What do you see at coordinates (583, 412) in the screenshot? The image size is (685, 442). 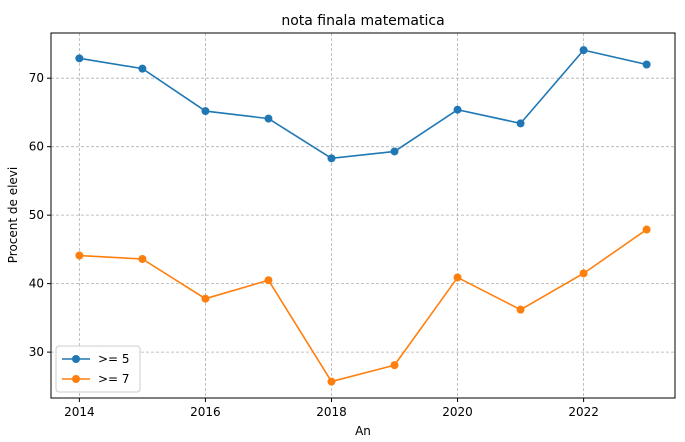 I see `x-tick-label: 2022` at bounding box center [583, 412].